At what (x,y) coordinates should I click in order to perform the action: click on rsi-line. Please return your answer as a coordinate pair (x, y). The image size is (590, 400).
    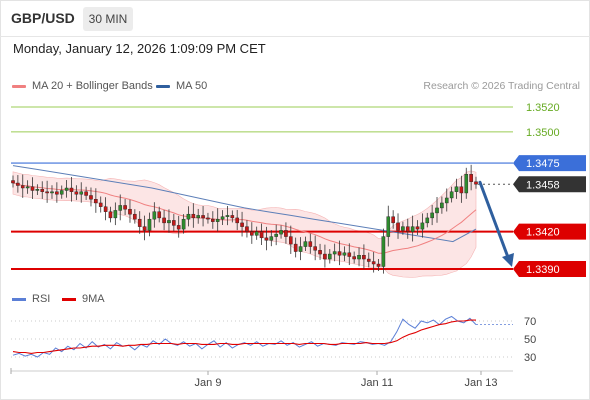
    Looking at the image, I should click on (244, 336).